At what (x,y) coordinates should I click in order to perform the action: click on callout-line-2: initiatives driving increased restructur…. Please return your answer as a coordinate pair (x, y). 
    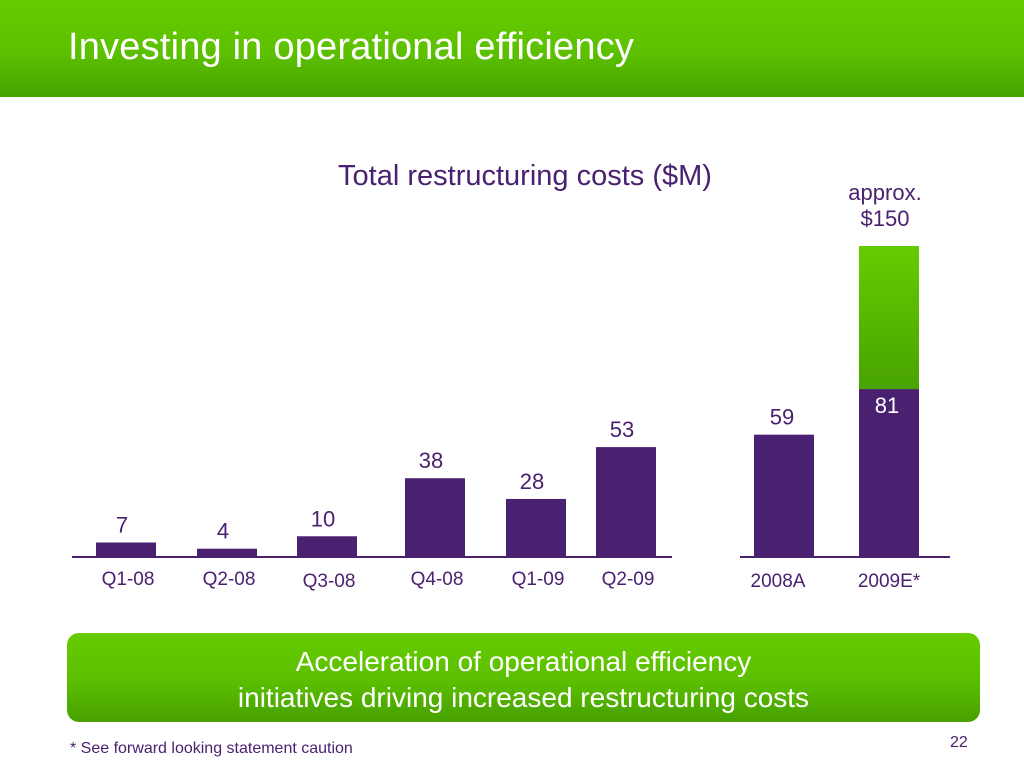
    Looking at the image, I should click on (523, 697).